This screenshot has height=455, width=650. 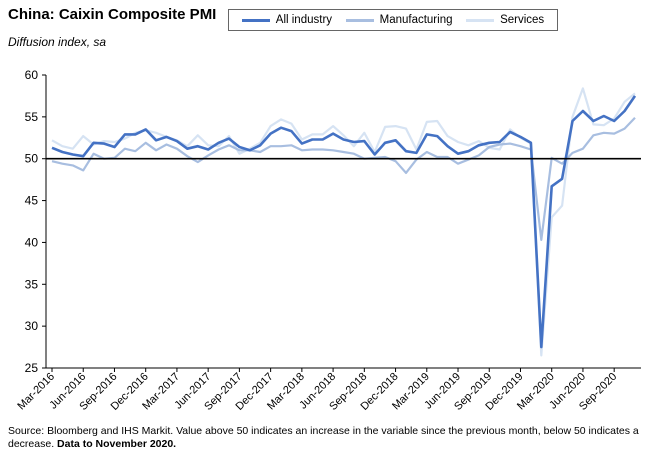 I want to click on legend-swatch-services, so click(x=480, y=20).